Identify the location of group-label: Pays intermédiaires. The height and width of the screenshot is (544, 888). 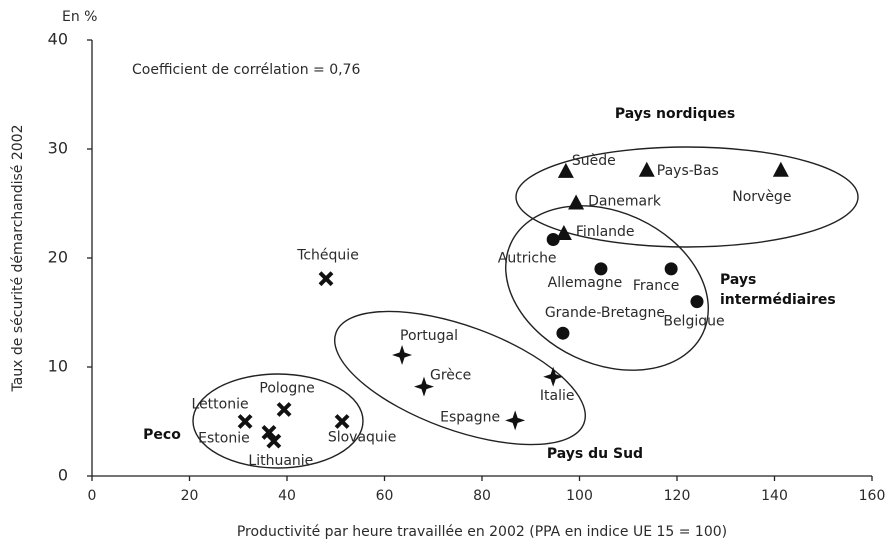
(778, 290).